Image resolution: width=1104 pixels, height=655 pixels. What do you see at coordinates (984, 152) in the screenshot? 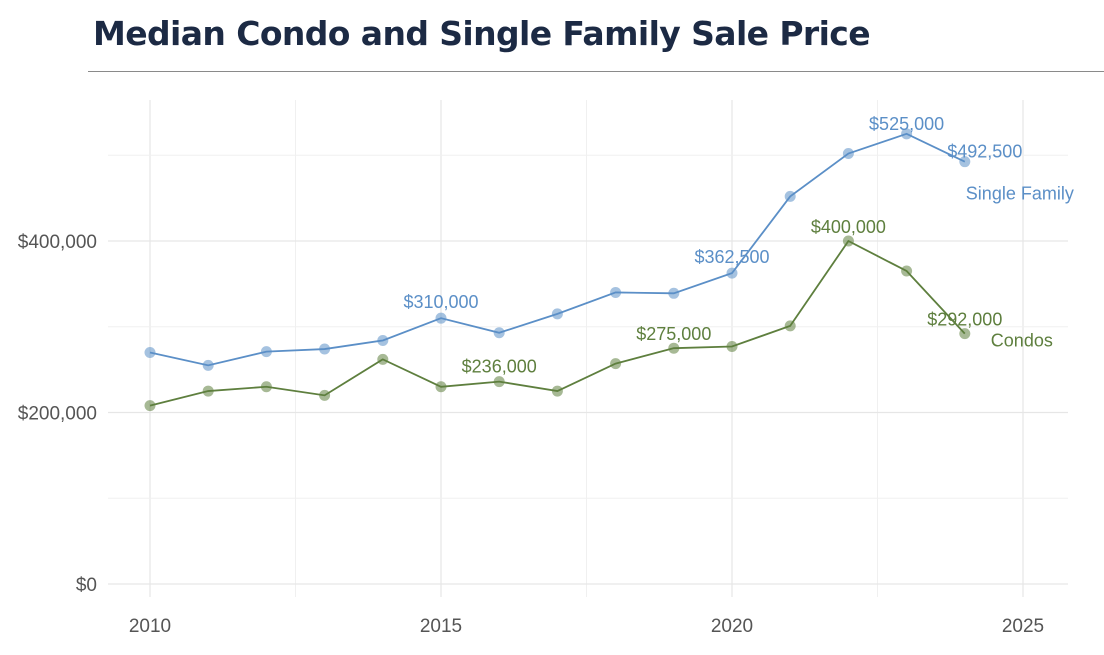
I see `data-label: $492,500` at bounding box center [984, 152].